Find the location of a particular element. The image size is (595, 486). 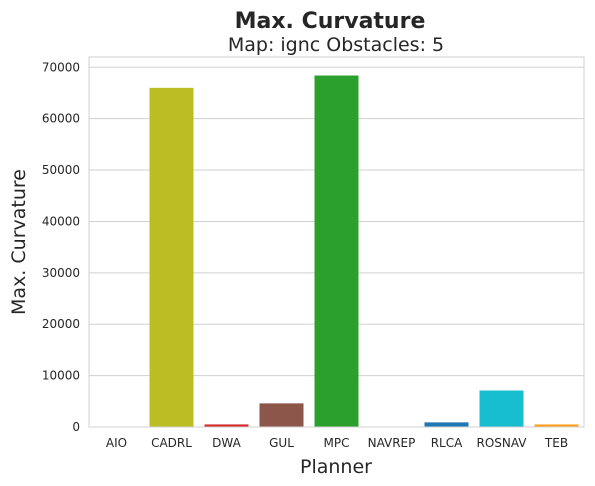

x-tick-label: DWA is located at coordinates (226, 443).